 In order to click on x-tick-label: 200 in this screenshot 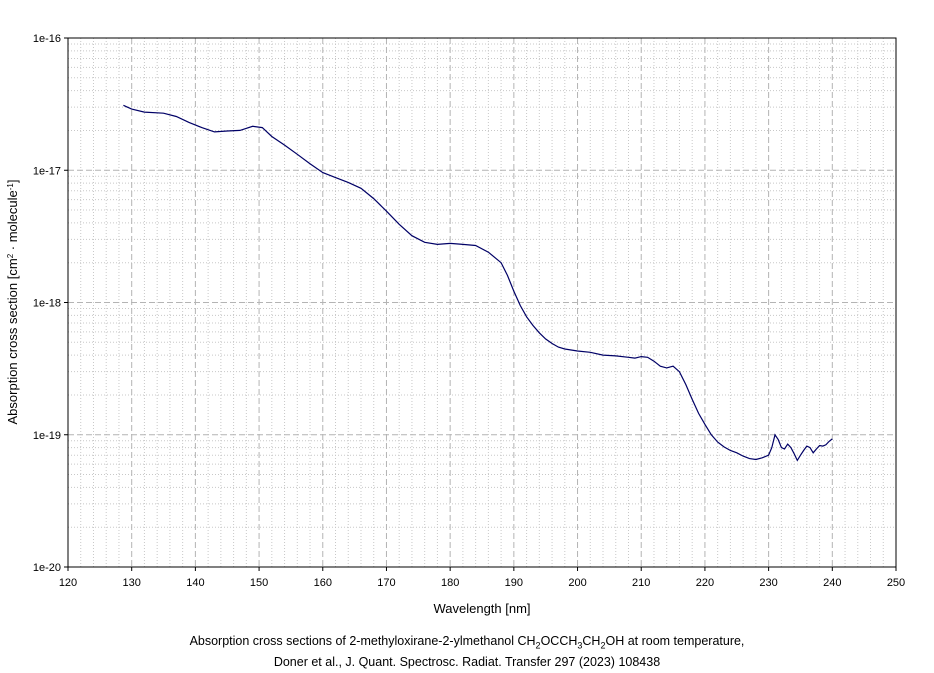, I will do `click(577, 583)`.